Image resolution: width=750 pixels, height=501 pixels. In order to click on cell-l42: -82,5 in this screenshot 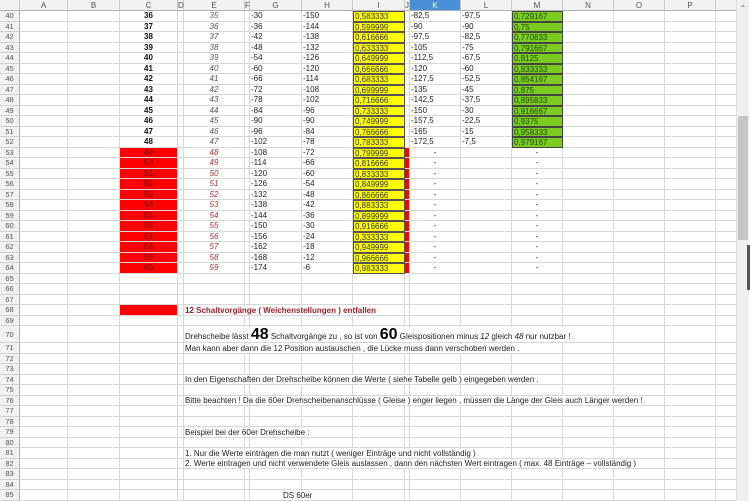, I will do `click(486, 37)`.